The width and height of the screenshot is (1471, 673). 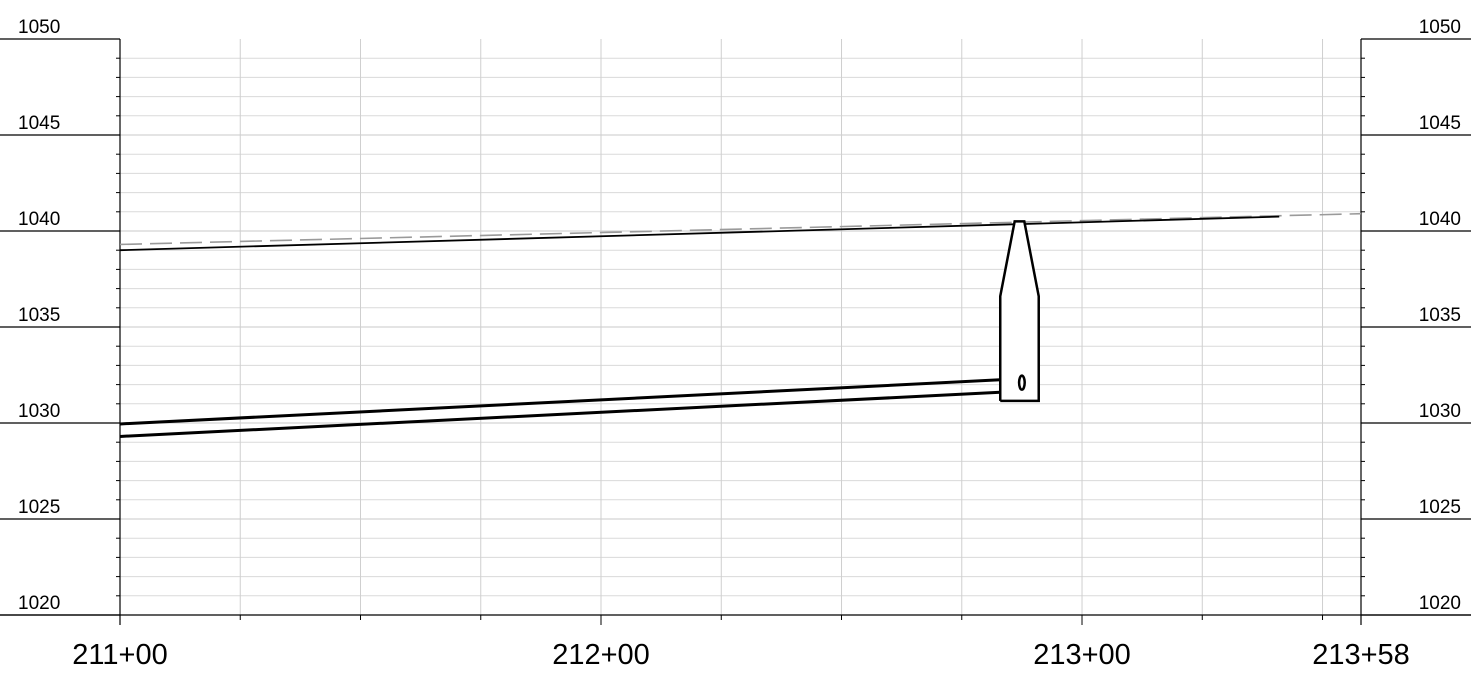 What do you see at coordinates (1361, 655) in the screenshot?
I see `station-label: 213+58` at bounding box center [1361, 655].